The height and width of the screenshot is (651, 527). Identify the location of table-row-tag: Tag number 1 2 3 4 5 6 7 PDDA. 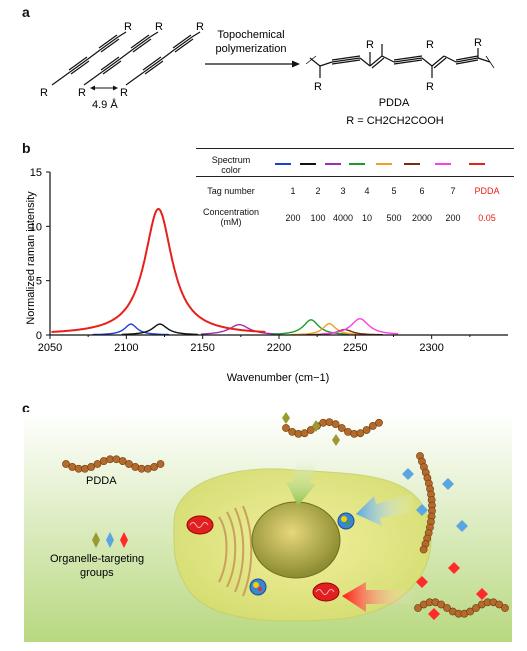
(355, 192).